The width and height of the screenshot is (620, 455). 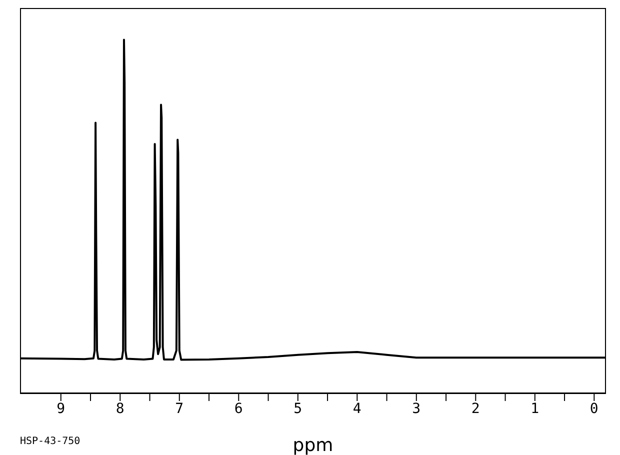 What do you see at coordinates (298, 408) in the screenshot?
I see `x-tick-label: 5` at bounding box center [298, 408].